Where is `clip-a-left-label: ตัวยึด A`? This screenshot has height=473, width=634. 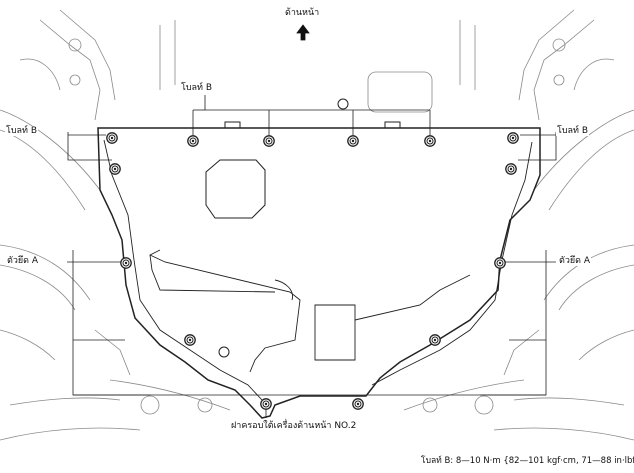
clip-a-left-label: ตัวยึด A is located at coordinates (23, 261).